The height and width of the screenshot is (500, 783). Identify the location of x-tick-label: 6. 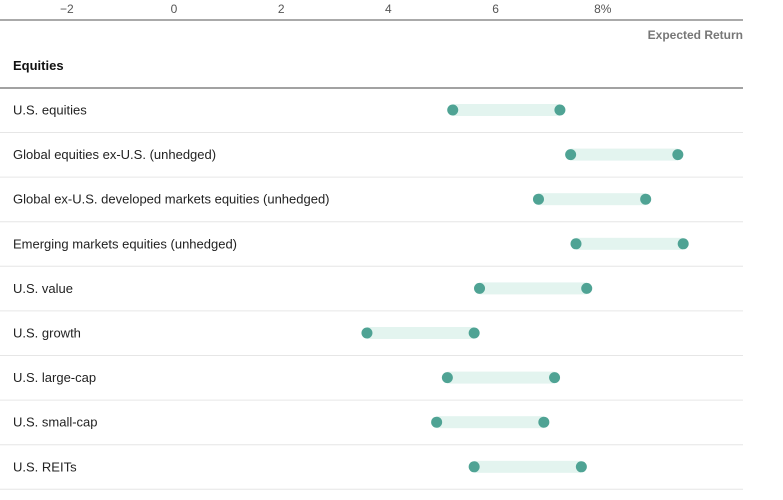
(495, 9).